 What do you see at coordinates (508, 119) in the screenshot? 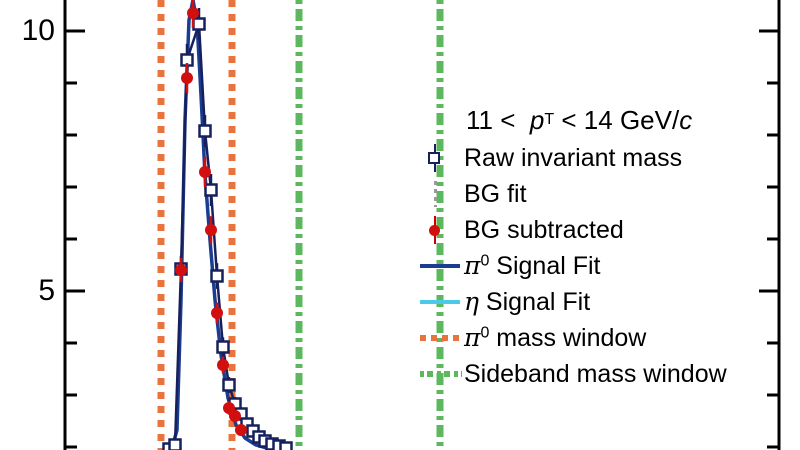
I see `pt-rel-1: <` at bounding box center [508, 119].